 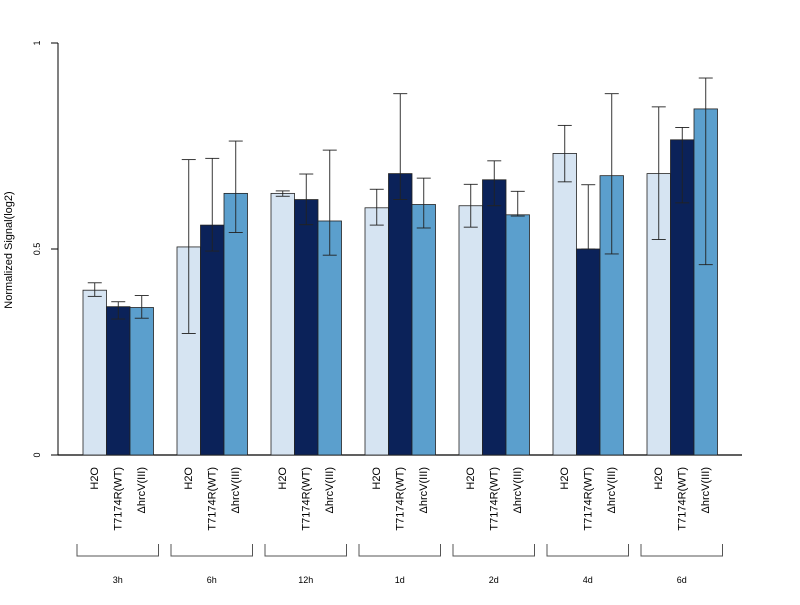 I want to click on y-tick-label: 1, so click(x=37, y=42).